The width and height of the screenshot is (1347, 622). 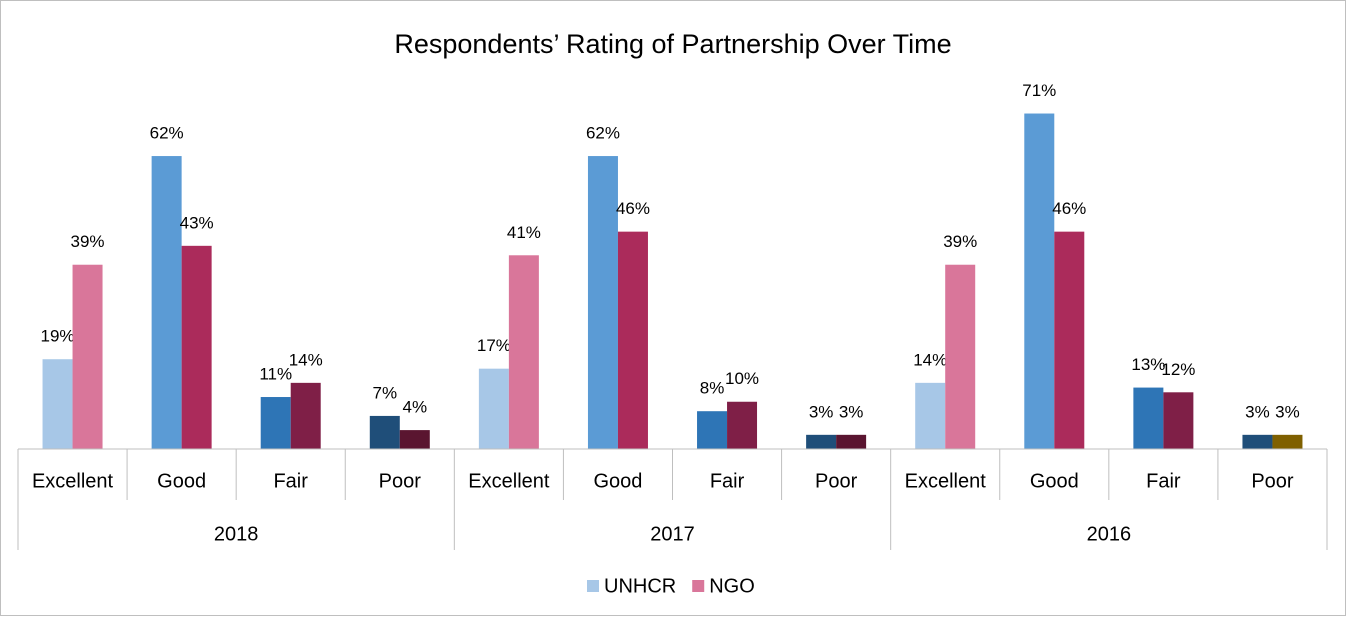 I want to click on legend-label: UNHCR, so click(x=640, y=586).